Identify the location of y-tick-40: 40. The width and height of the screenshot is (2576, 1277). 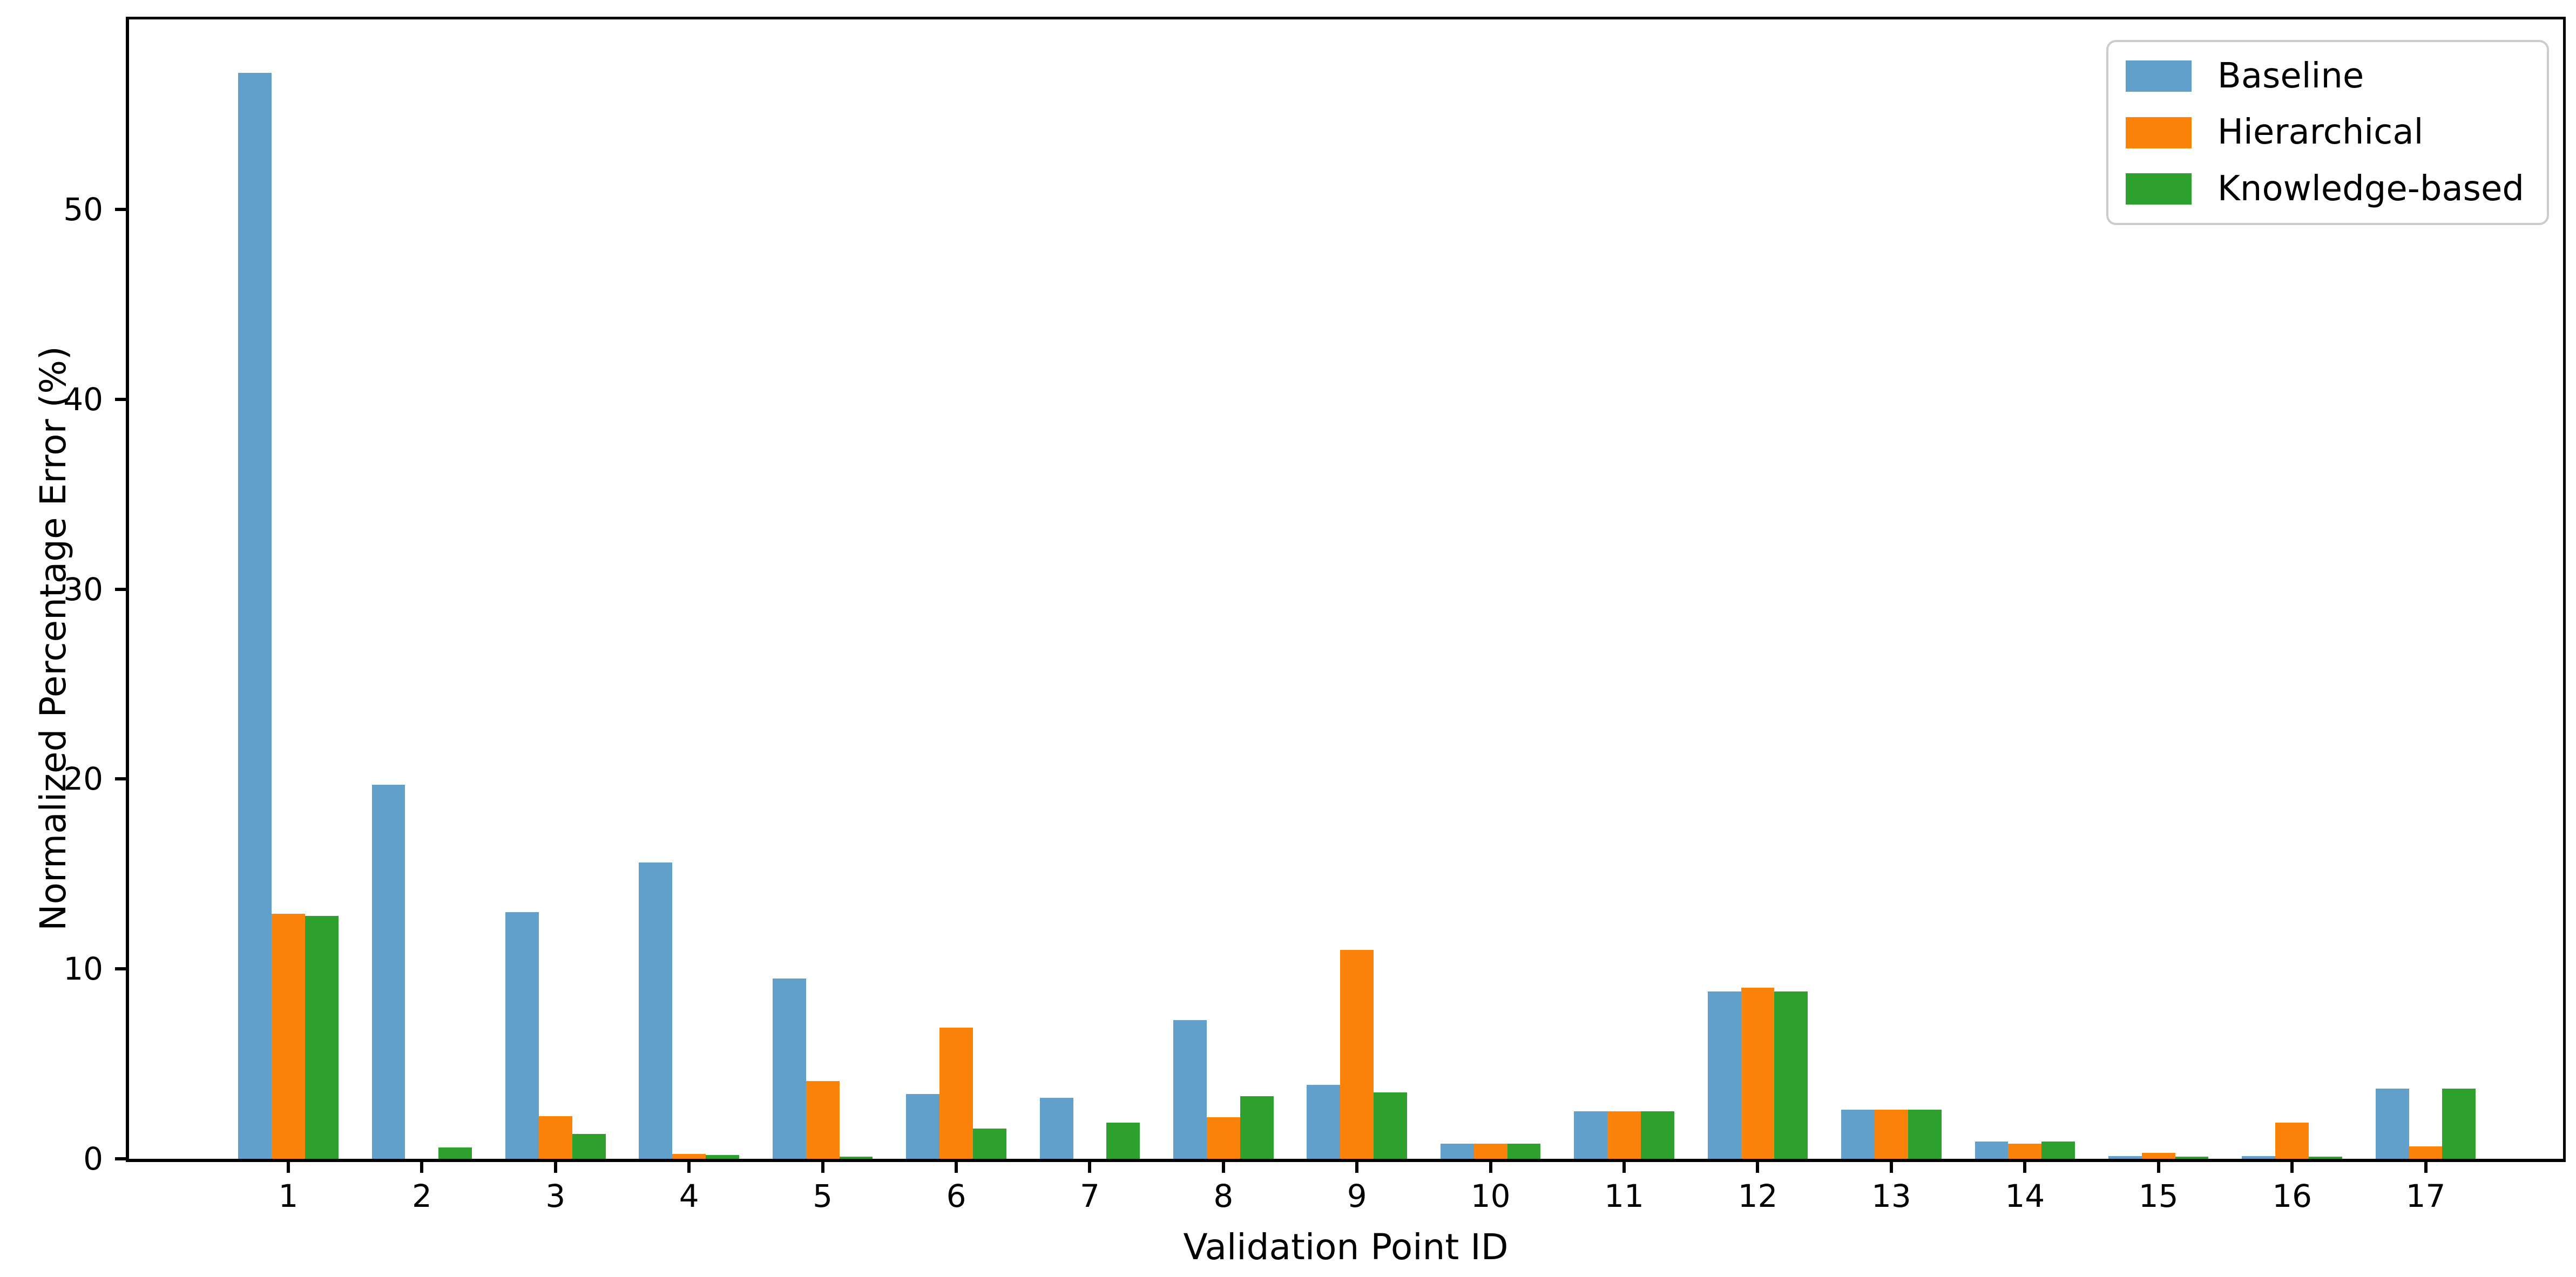
(96, 399).